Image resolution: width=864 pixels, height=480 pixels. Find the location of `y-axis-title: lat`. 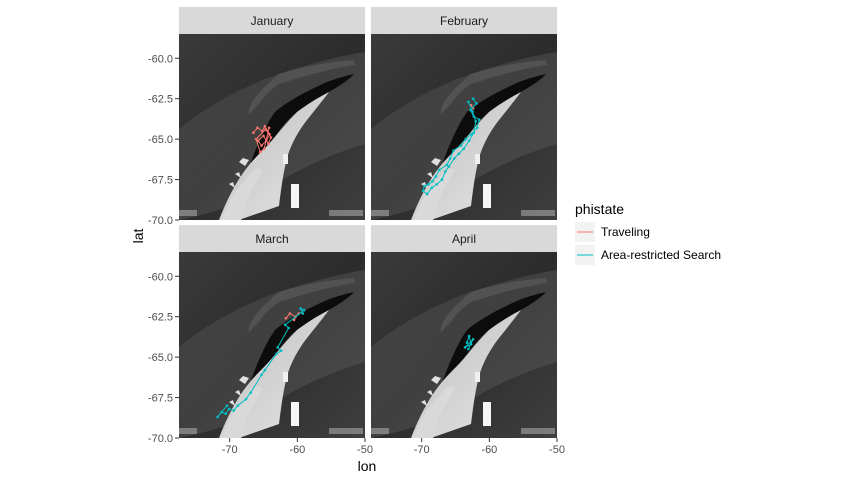

y-axis-title: lat is located at coordinates (138, 236).